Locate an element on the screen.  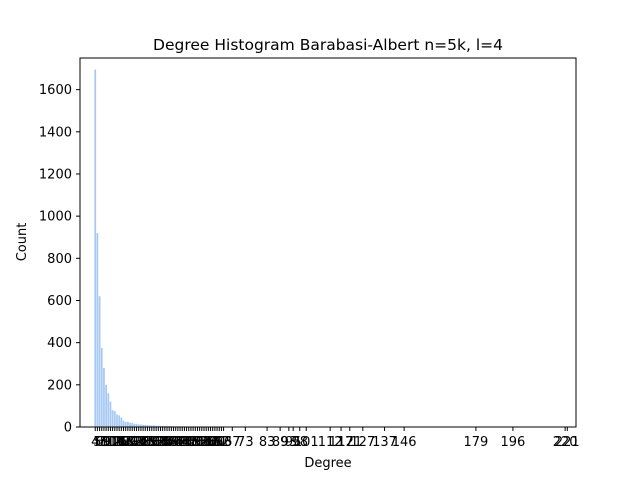
x-tick-label: 5 is located at coordinates (97, 442).